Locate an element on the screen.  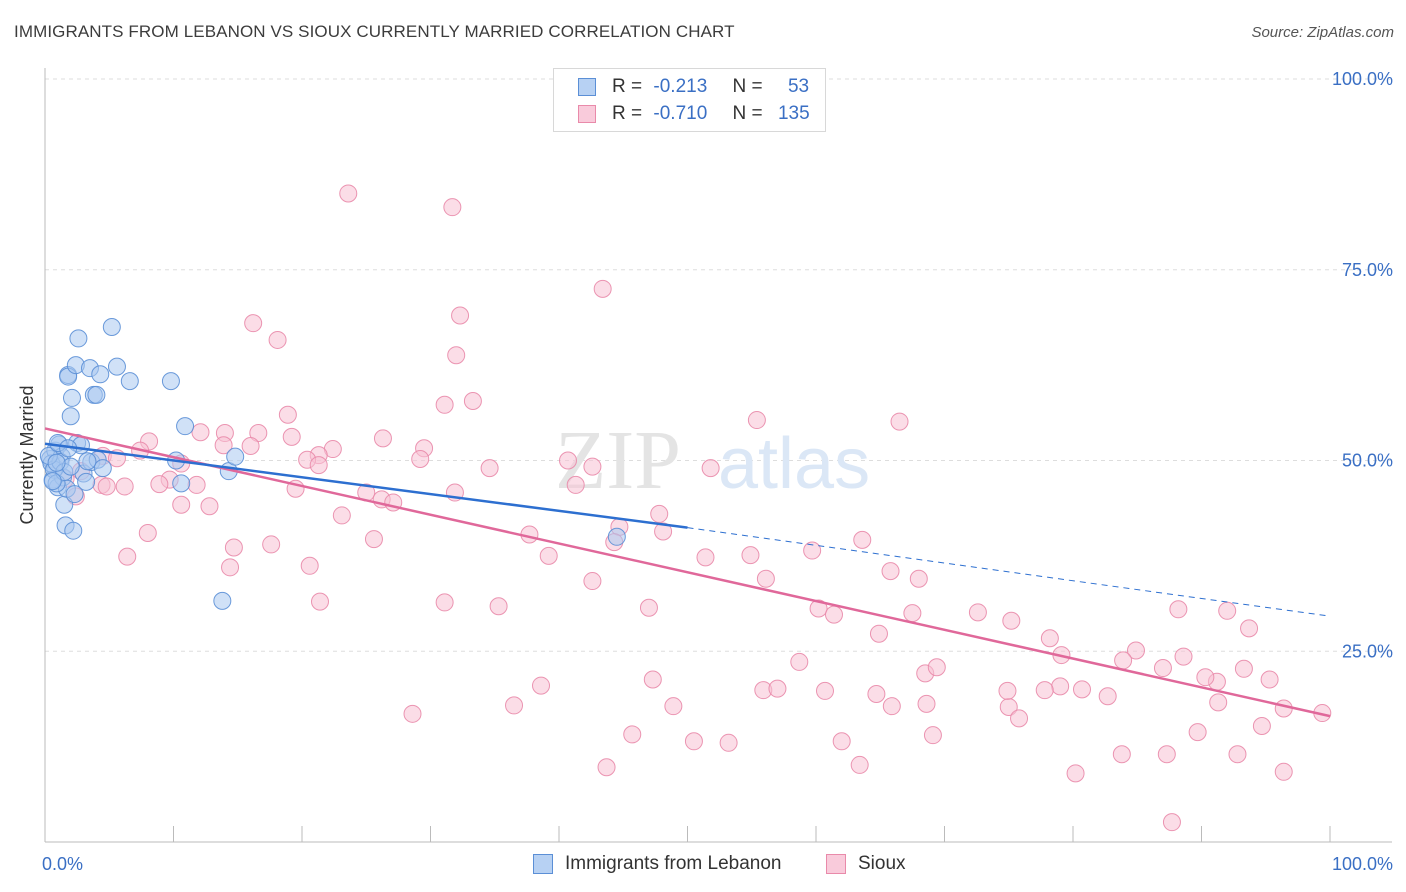
legend-n-label: N = is located at coordinates (747, 113).